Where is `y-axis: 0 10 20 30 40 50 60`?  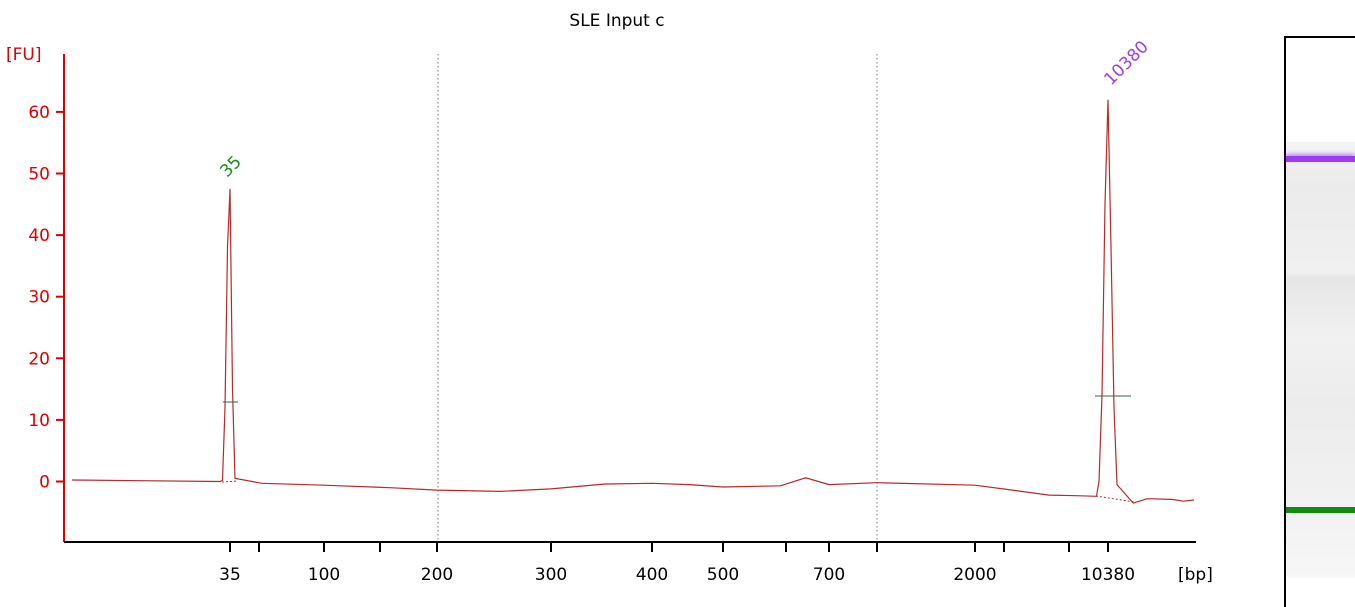
y-axis: 0 10 20 30 40 50 60 is located at coordinates (46, 298).